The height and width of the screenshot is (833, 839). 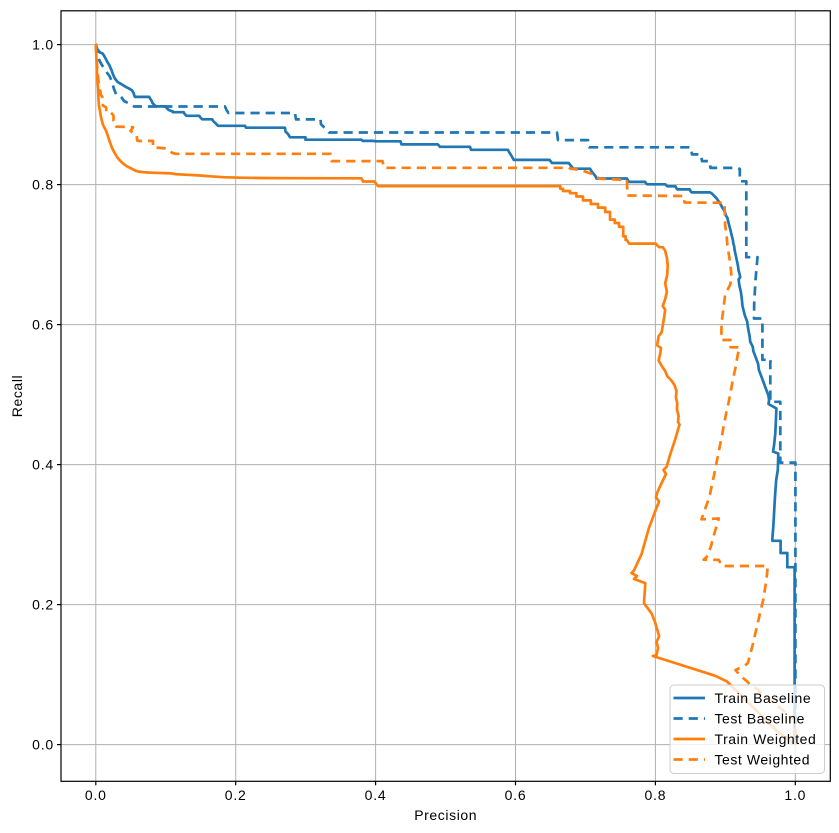 What do you see at coordinates (766, 739) in the screenshot?
I see `svg-text: Train Weighted` at bounding box center [766, 739].